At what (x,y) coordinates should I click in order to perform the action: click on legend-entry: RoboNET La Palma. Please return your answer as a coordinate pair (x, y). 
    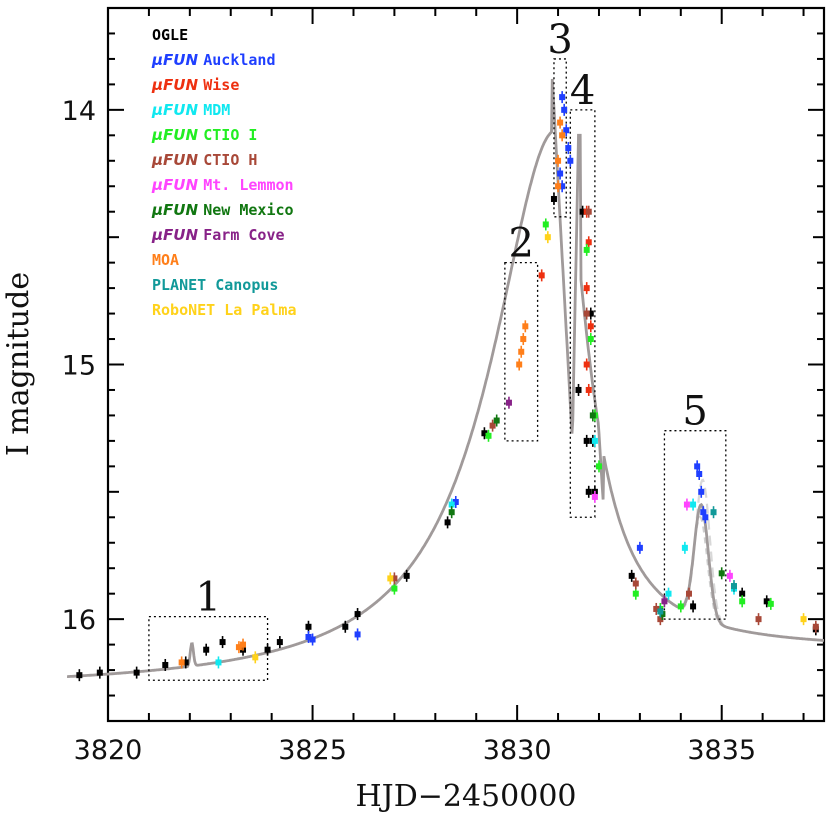
    Looking at the image, I should click on (224, 310).